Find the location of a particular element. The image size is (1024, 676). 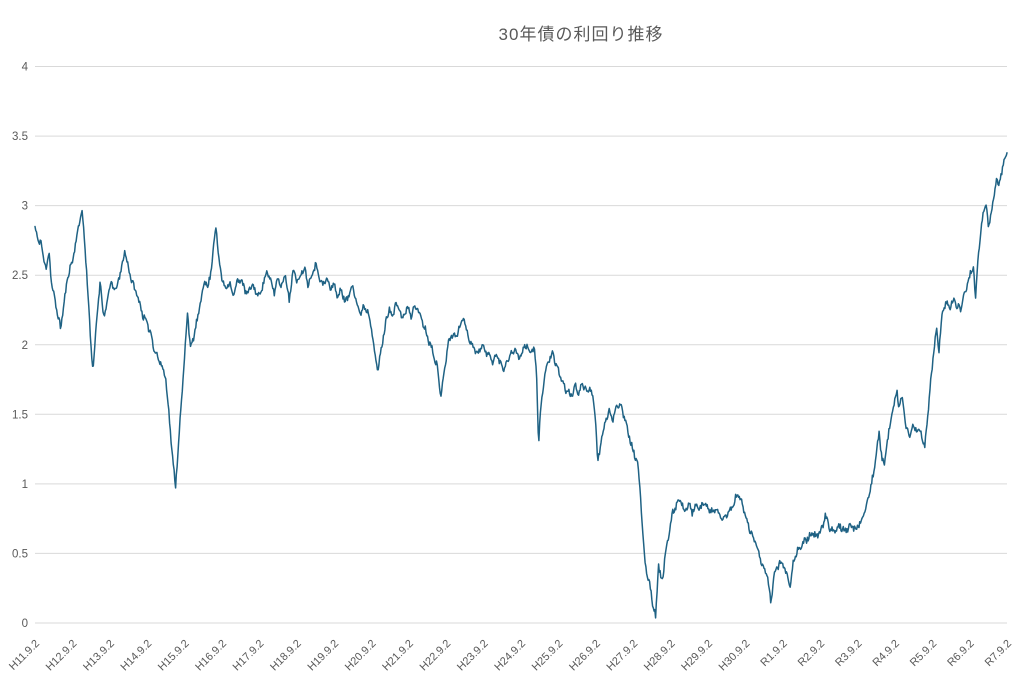

x-tick-label: H24.9.2 is located at coordinates (510, 656).